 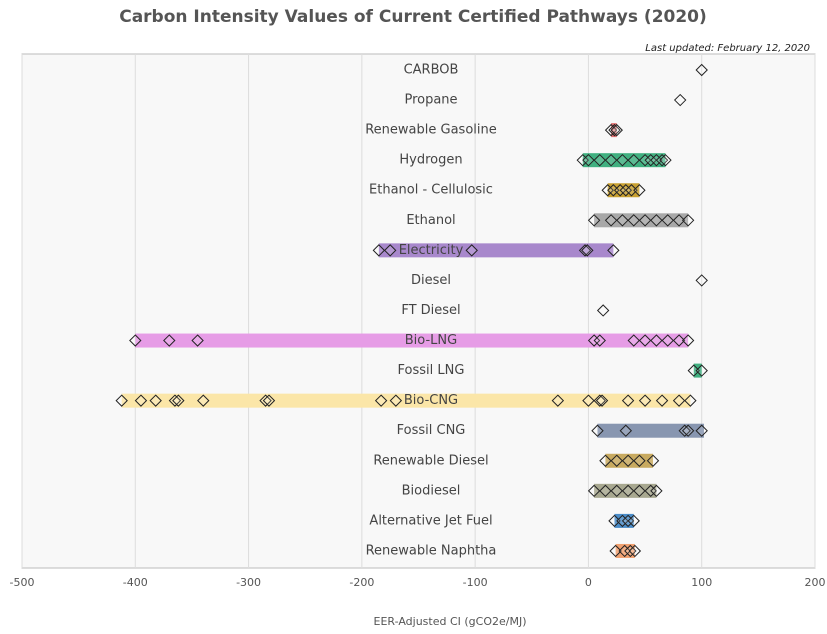 What do you see at coordinates (475, 582) in the screenshot?
I see `x-tick-label: -100` at bounding box center [475, 582].